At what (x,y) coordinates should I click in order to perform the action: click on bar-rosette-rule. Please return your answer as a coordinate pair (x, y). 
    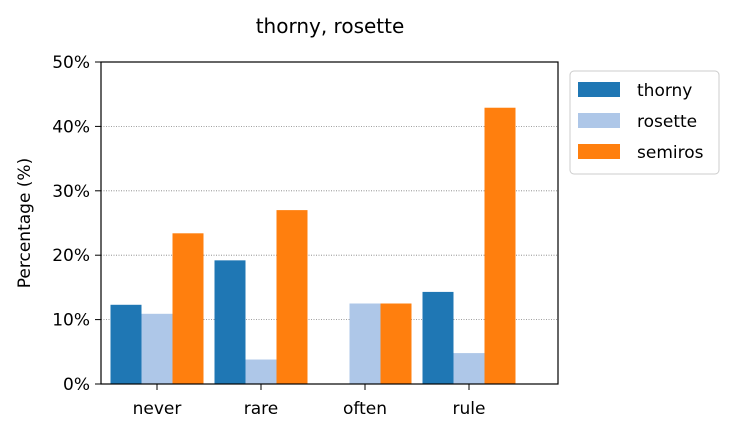
    Looking at the image, I should click on (469, 368).